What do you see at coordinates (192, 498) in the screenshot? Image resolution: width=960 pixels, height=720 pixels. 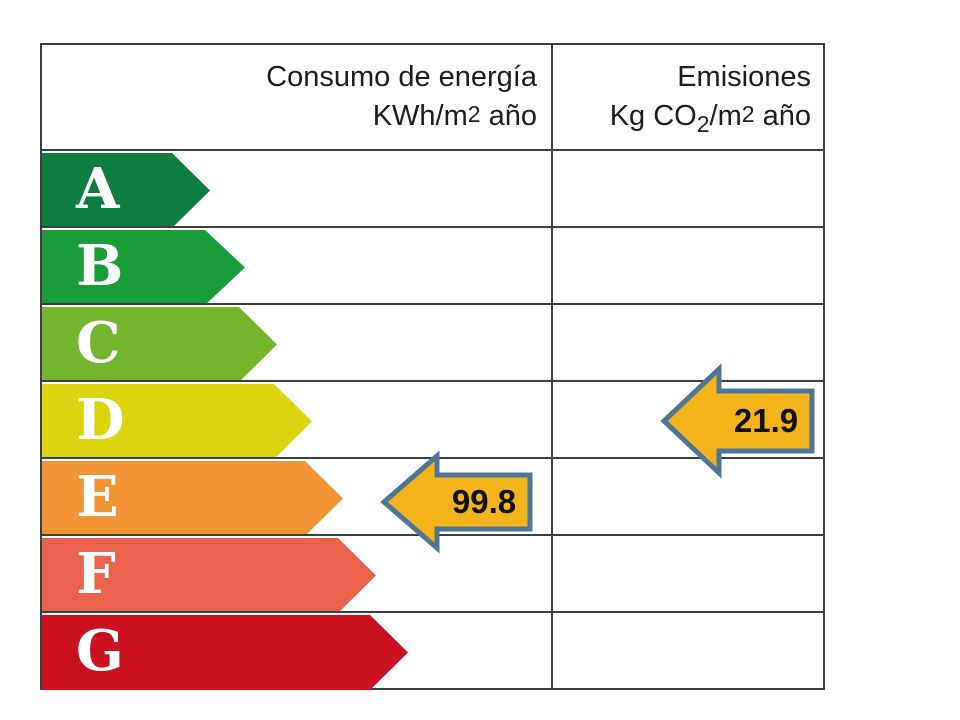 I see `band-arrow-shape-E` at bounding box center [192, 498].